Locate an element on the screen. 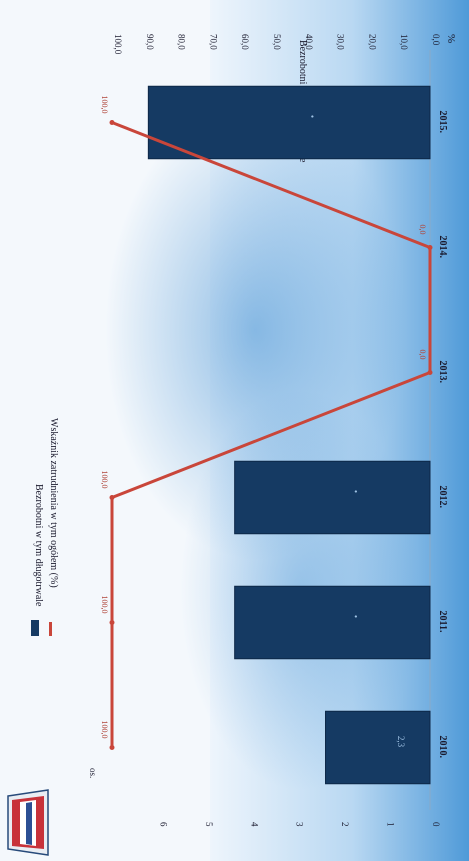 This screenshot has width=469, height=861. left-axis-tick-label: 5 is located at coordinates (209, 824).